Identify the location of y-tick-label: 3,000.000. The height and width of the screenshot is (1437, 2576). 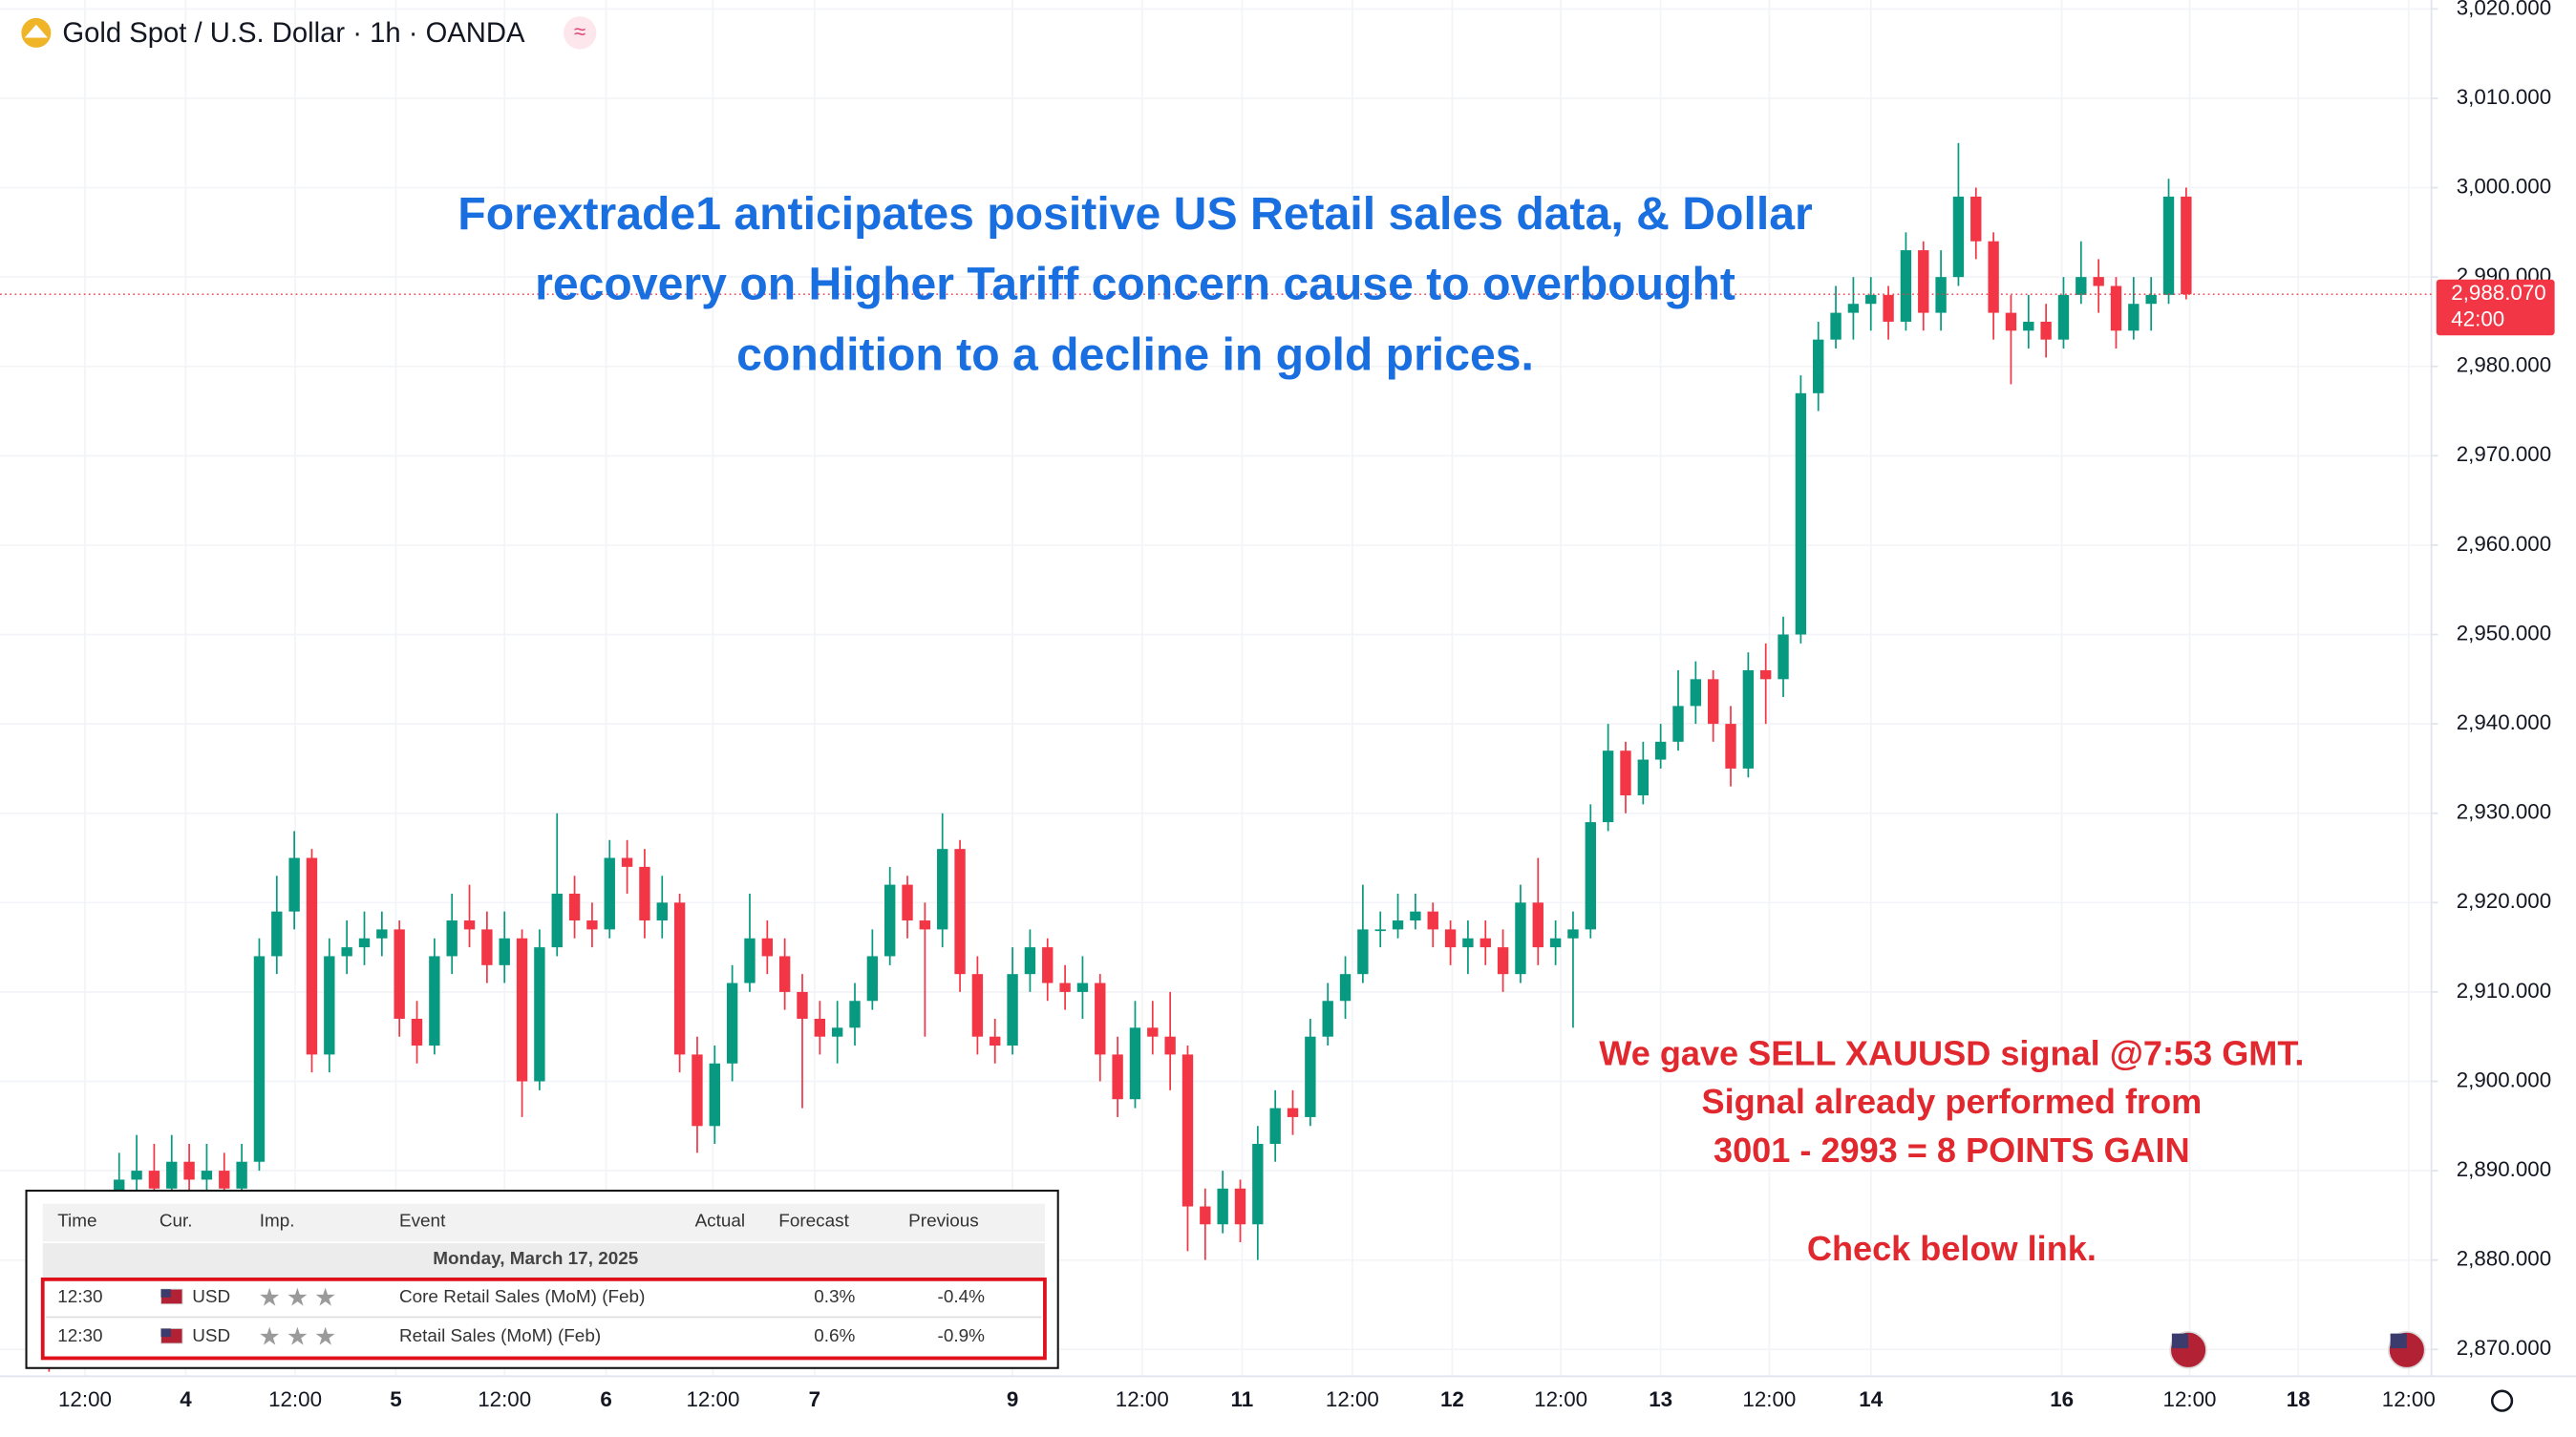
(2504, 186).